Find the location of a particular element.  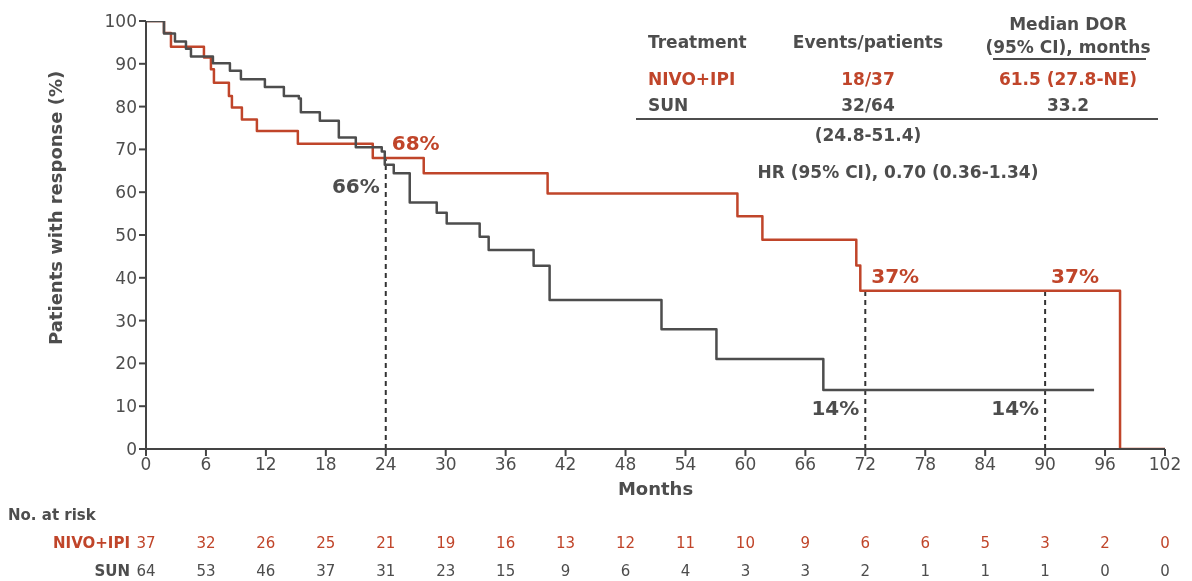

annotation: (24.8-51.4) is located at coordinates (868, 135).